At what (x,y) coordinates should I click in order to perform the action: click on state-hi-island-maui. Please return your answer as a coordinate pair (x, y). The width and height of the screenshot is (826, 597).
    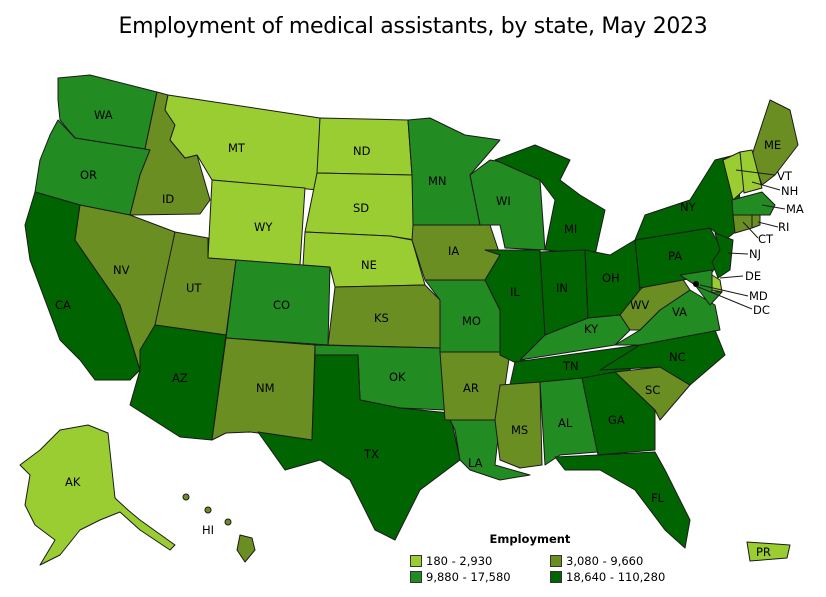
    Looking at the image, I should click on (228, 522).